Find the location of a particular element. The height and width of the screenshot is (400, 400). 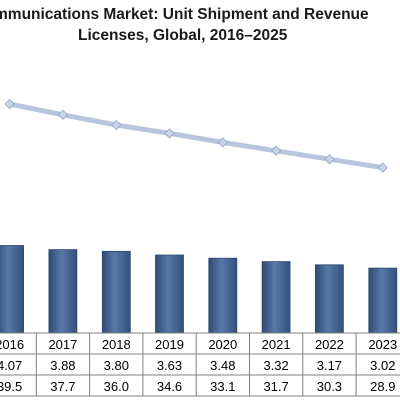

category-label-2018: 2018 is located at coordinates (116, 344).